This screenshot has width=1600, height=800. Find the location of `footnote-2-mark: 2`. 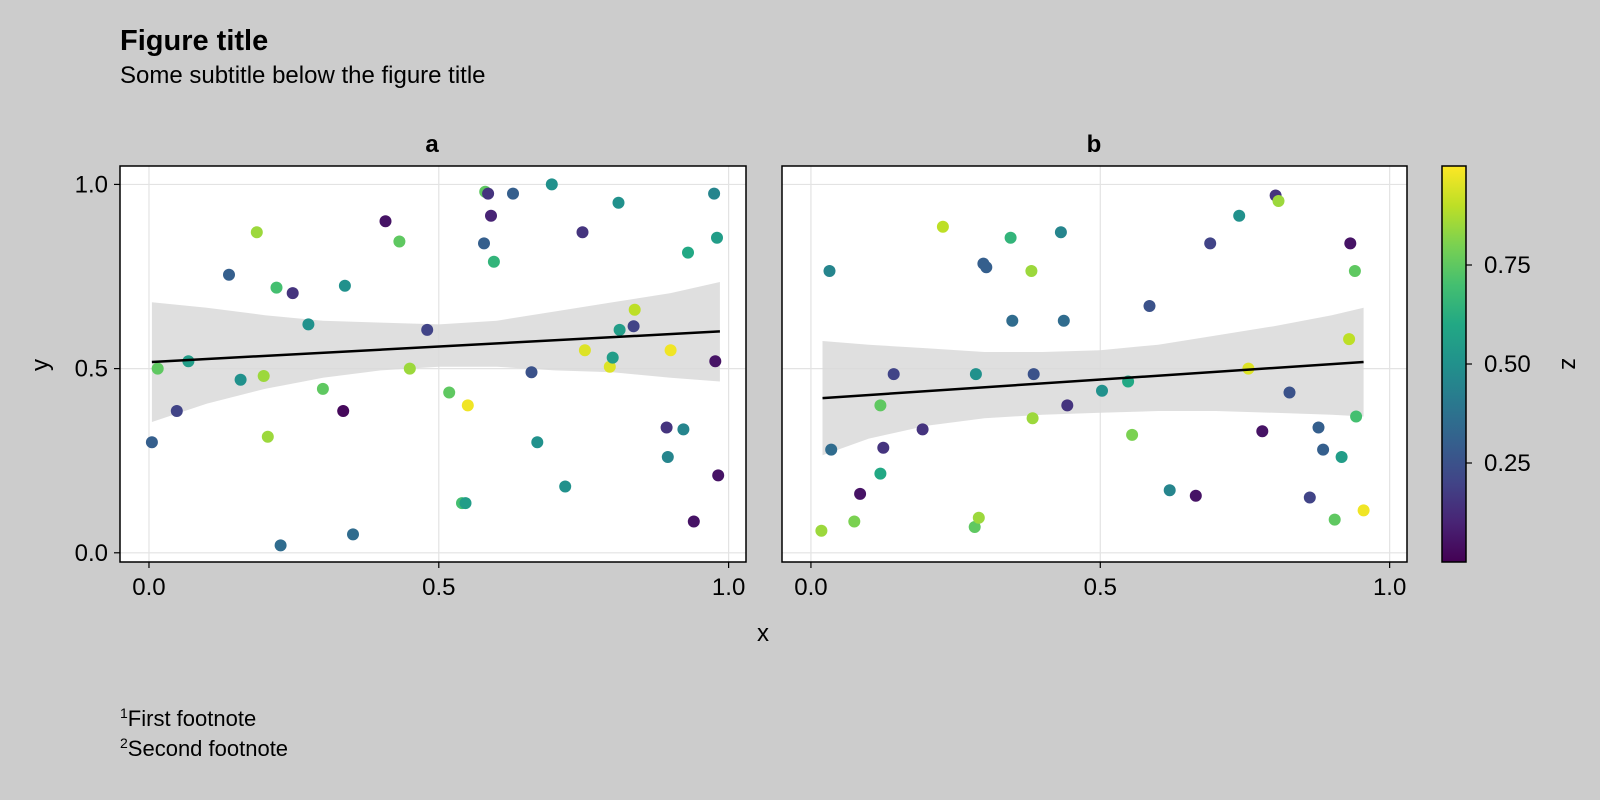

footnote-2-mark: 2 is located at coordinates (124, 743).